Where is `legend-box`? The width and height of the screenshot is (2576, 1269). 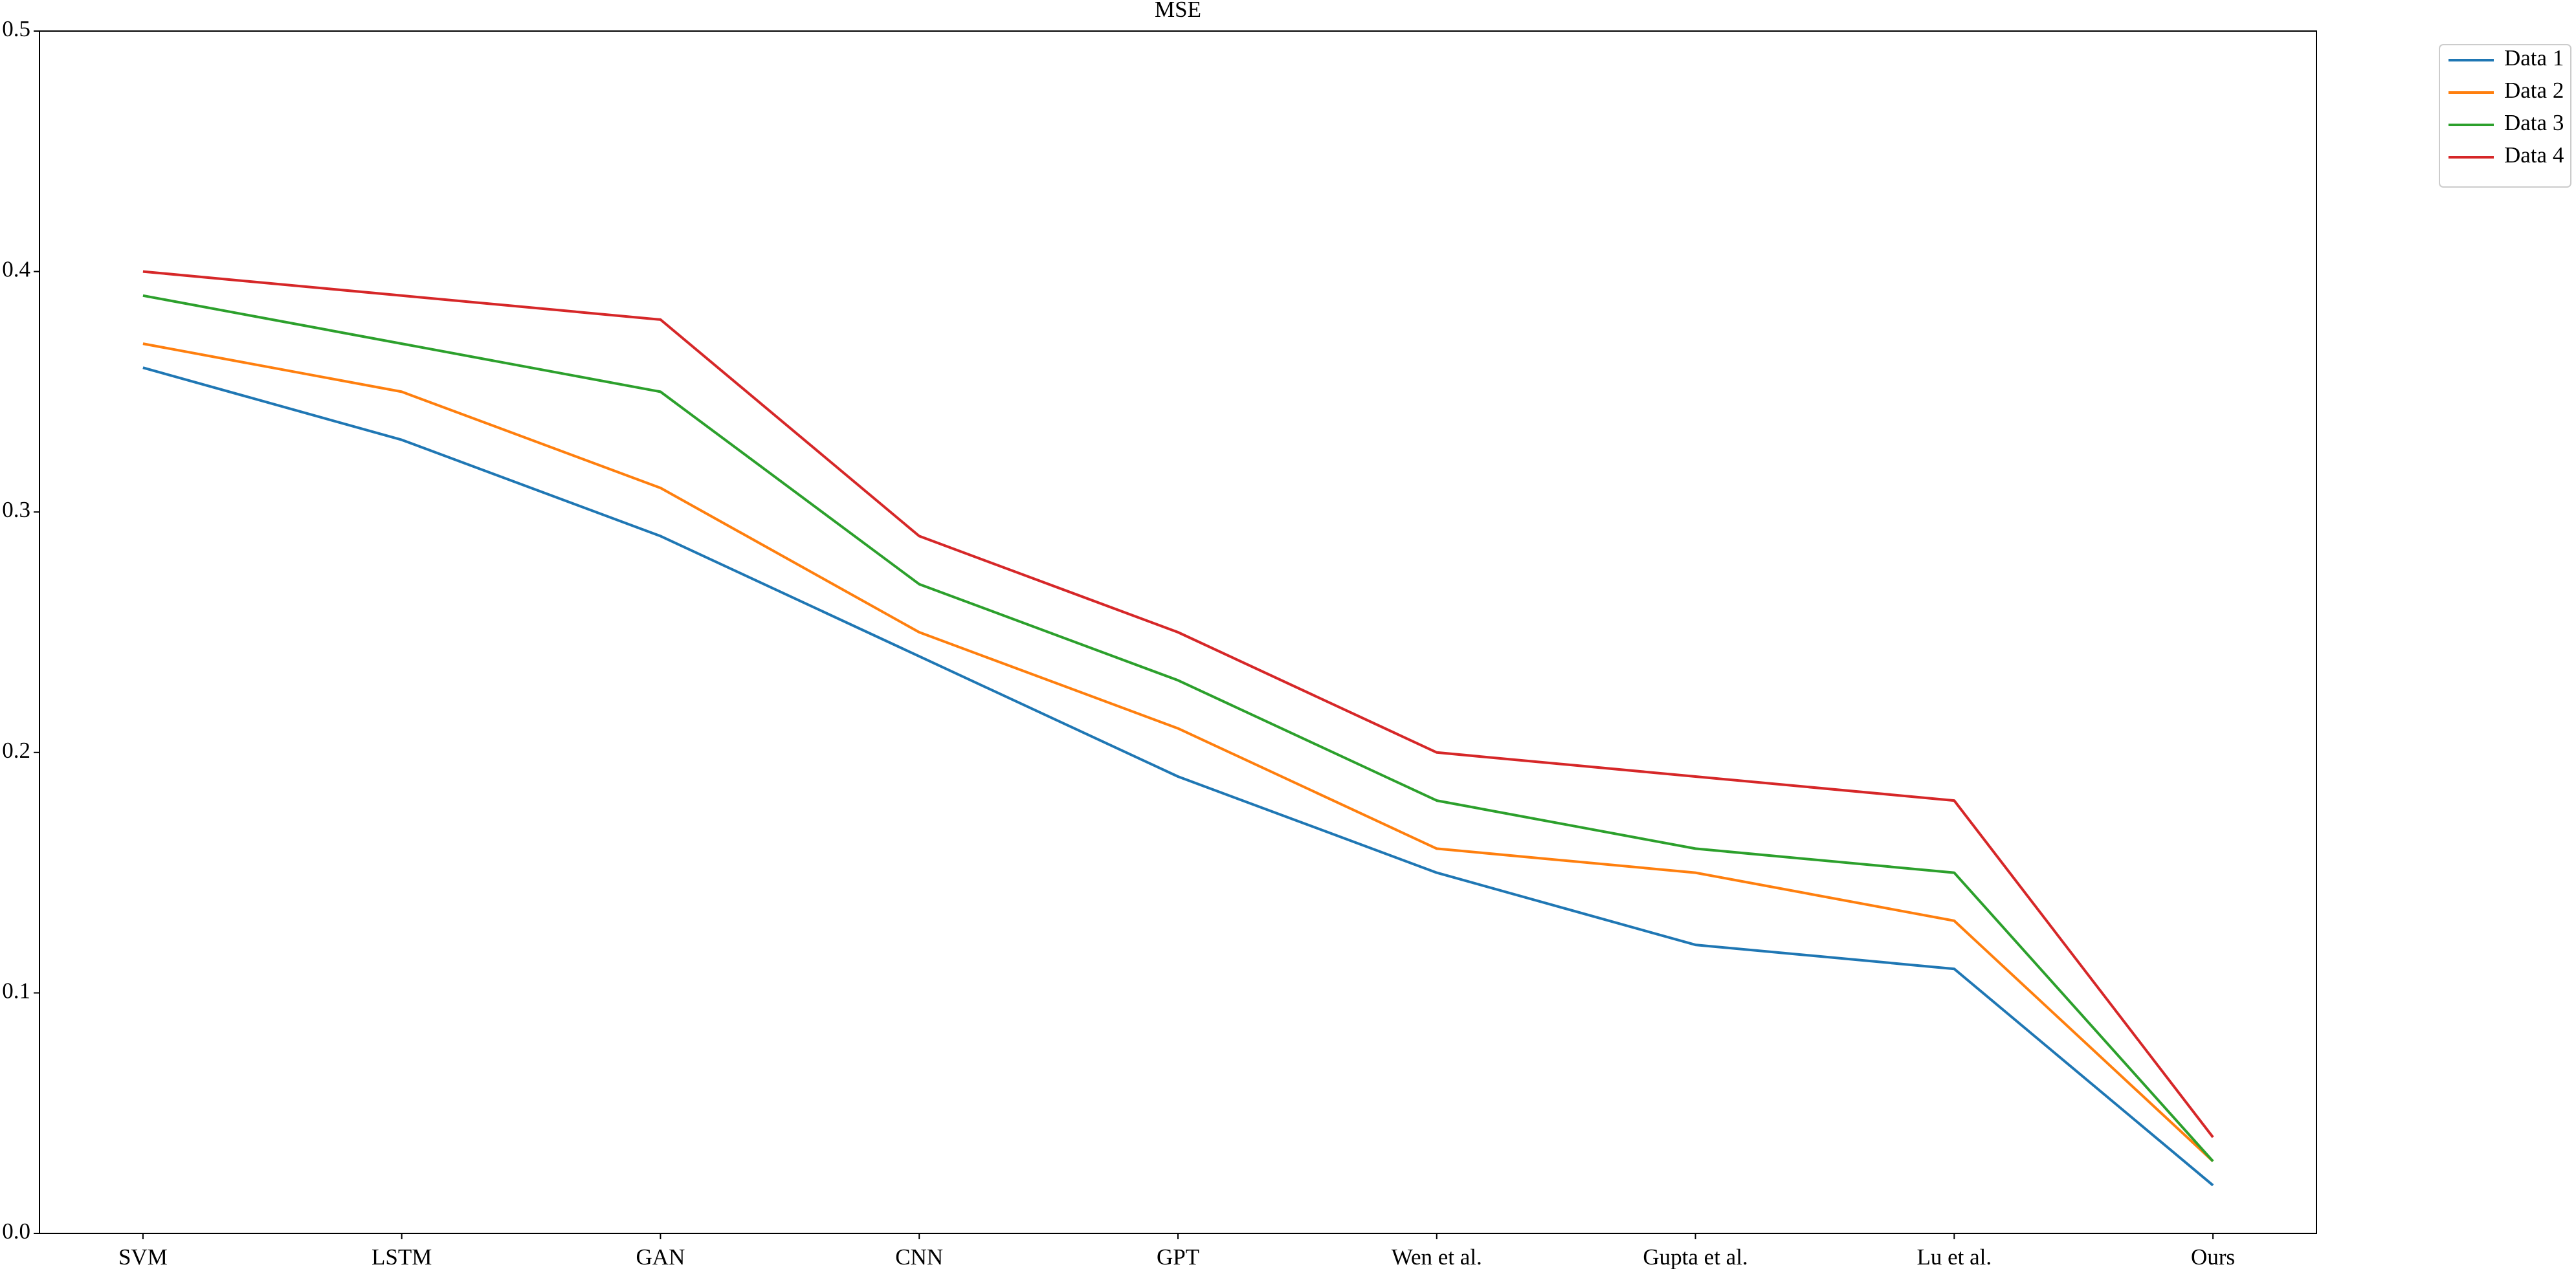 legend-box is located at coordinates (2505, 116).